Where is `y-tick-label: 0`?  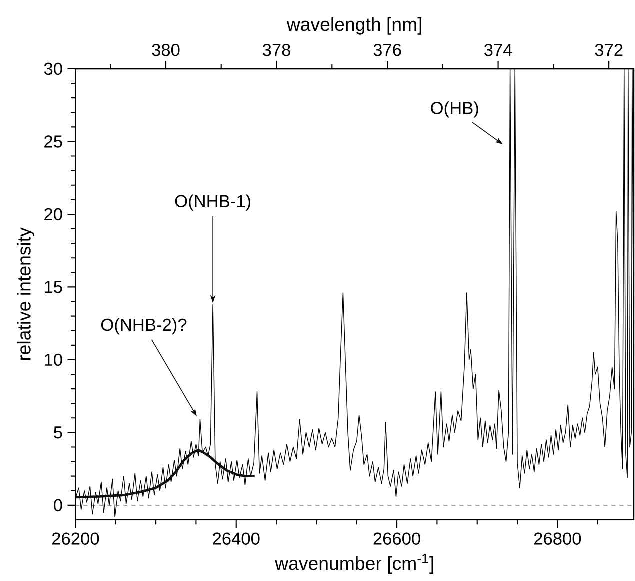
y-tick-label: 0 is located at coordinates (58, 505).